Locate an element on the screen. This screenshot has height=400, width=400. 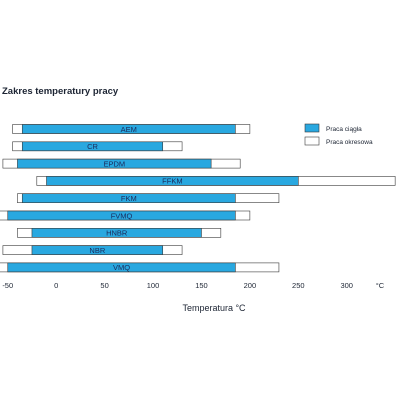
legend-swatch-periodic is located at coordinates (312, 141).